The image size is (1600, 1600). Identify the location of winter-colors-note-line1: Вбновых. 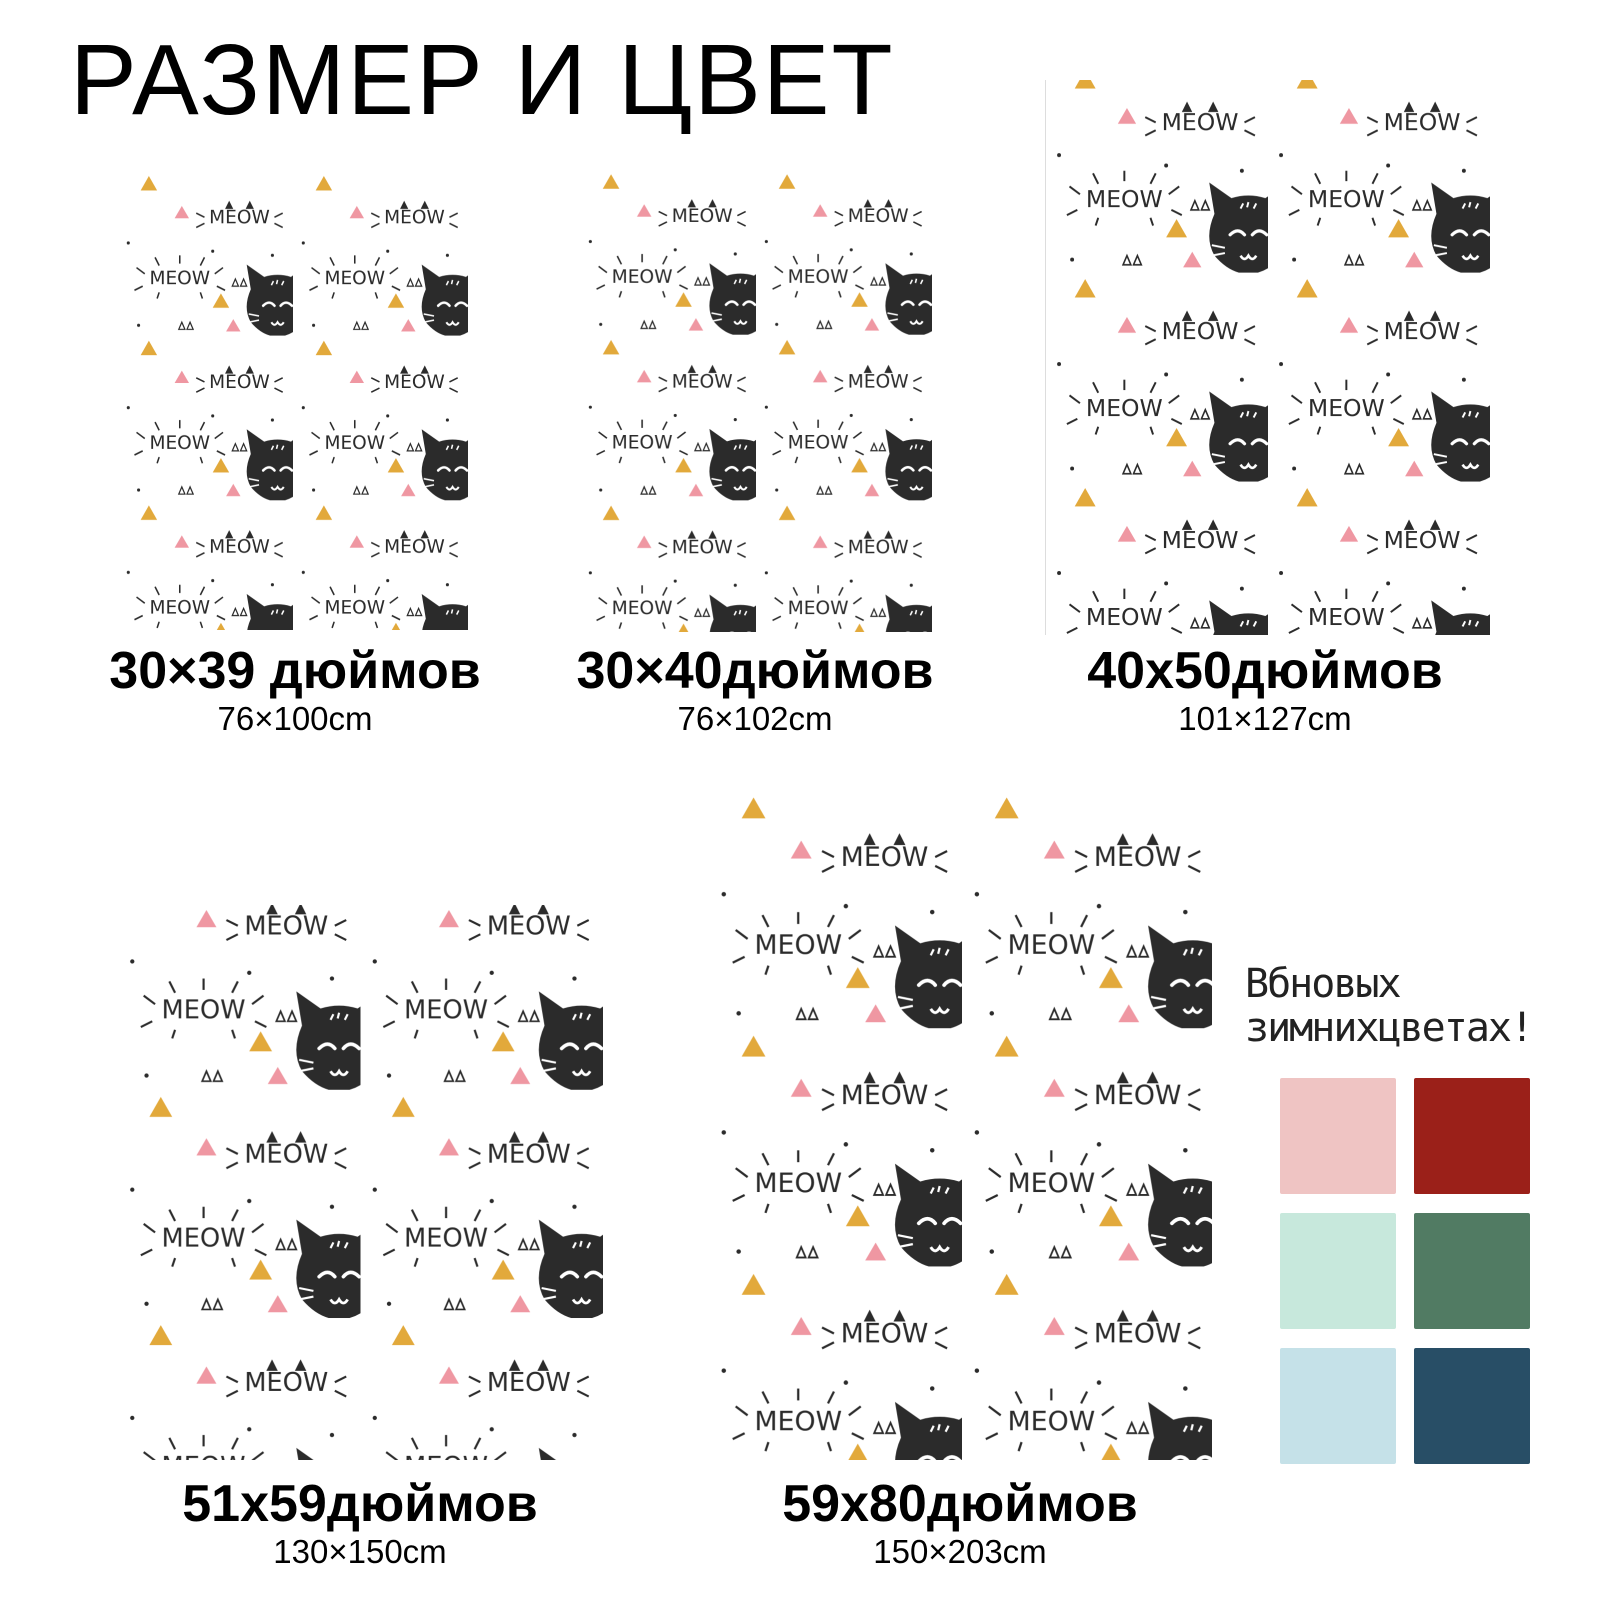
(1323, 984).